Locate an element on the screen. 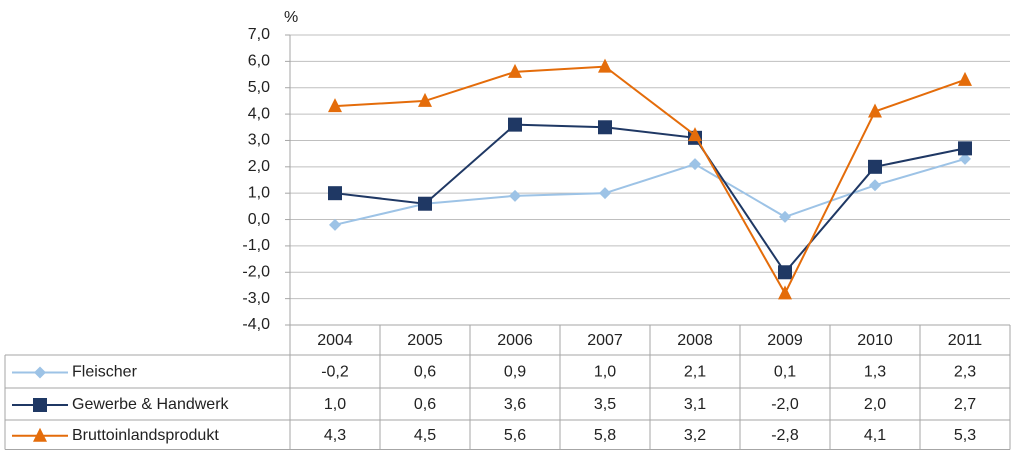 The height and width of the screenshot is (450, 1018). table-value: 3,5 is located at coordinates (605, 404).